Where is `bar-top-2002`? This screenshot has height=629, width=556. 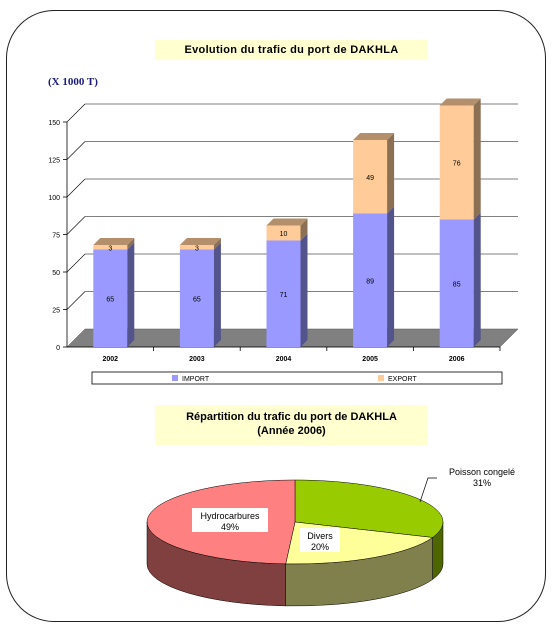
bar-top-2002 is located at coordinates (114, 241).